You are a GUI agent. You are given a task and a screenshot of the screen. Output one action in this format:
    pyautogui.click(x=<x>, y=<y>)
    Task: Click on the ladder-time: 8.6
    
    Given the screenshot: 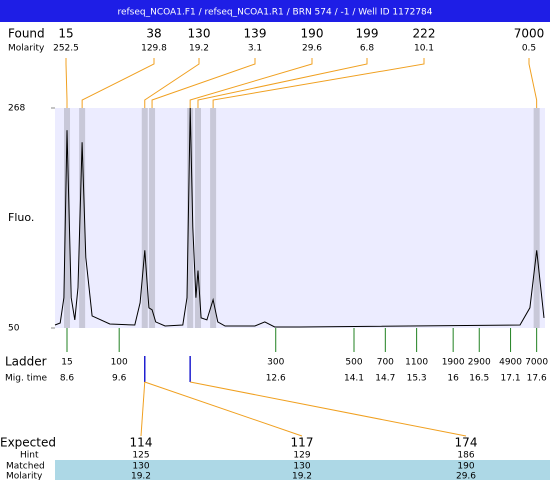 What is the action you would take?
    pyautogui.click(x=67, y=379)
    